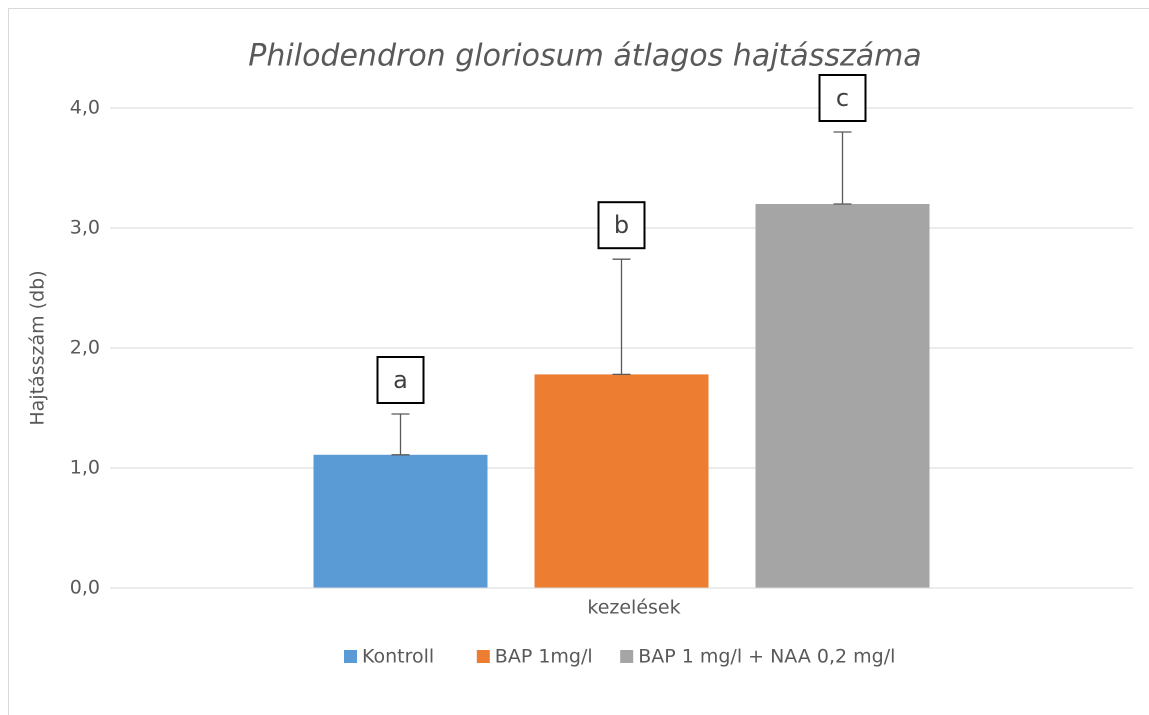 This screenshot has height=715, width=1149. I want to click on x-axis-label: kezelések, so click(633, 608).